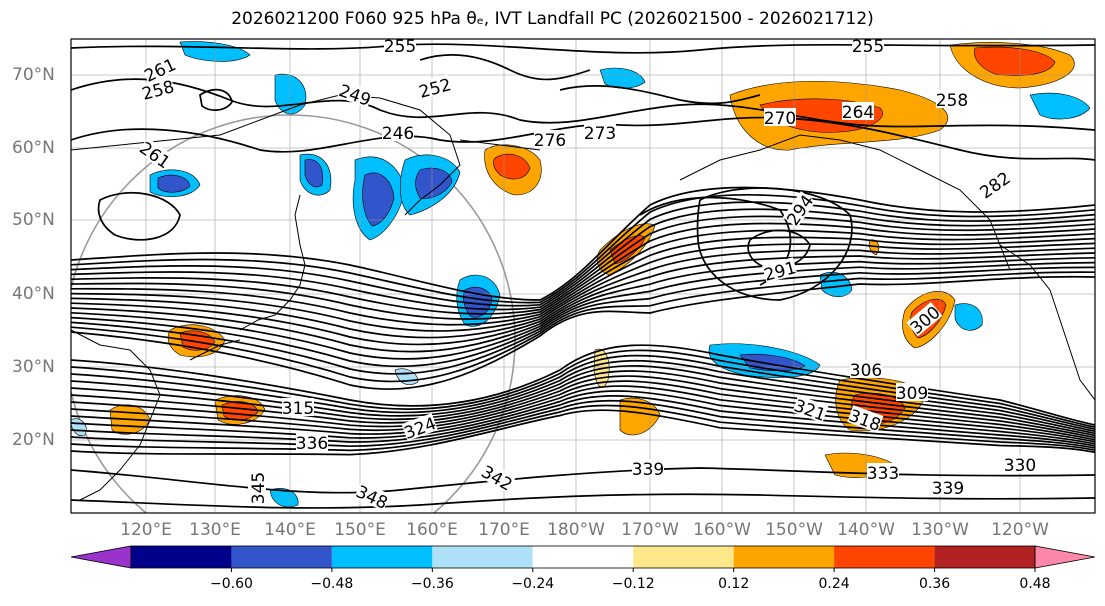  Describe the element at coordinates (259, 488) in the screenshot. I see `contour-label: 345` at that location.